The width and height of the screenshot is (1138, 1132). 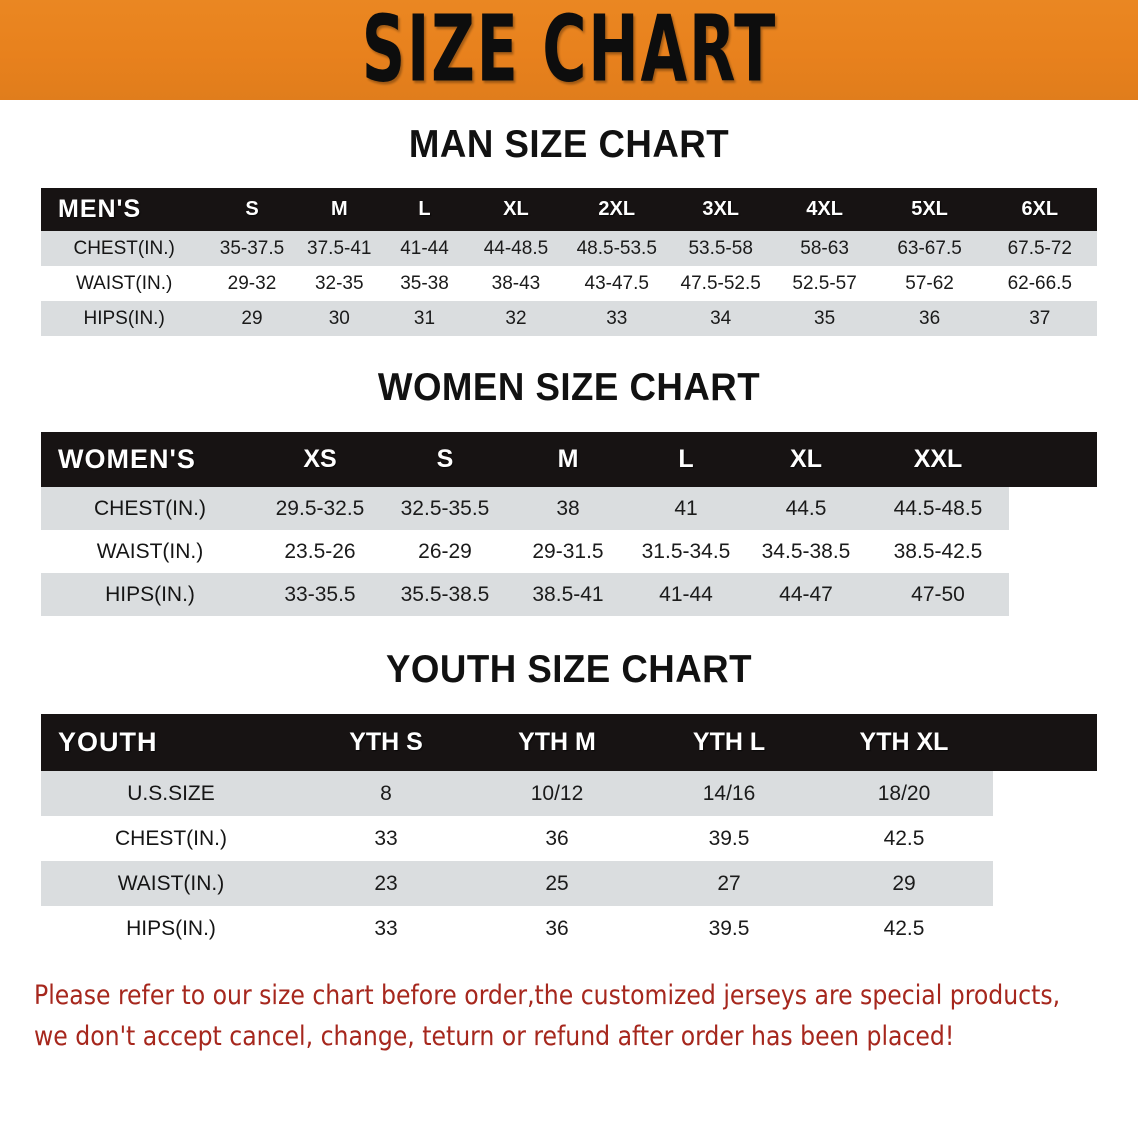 I want to click on table-header-row: WOMEN'S XS S M L XL XXL, so click(x=569, y=459).